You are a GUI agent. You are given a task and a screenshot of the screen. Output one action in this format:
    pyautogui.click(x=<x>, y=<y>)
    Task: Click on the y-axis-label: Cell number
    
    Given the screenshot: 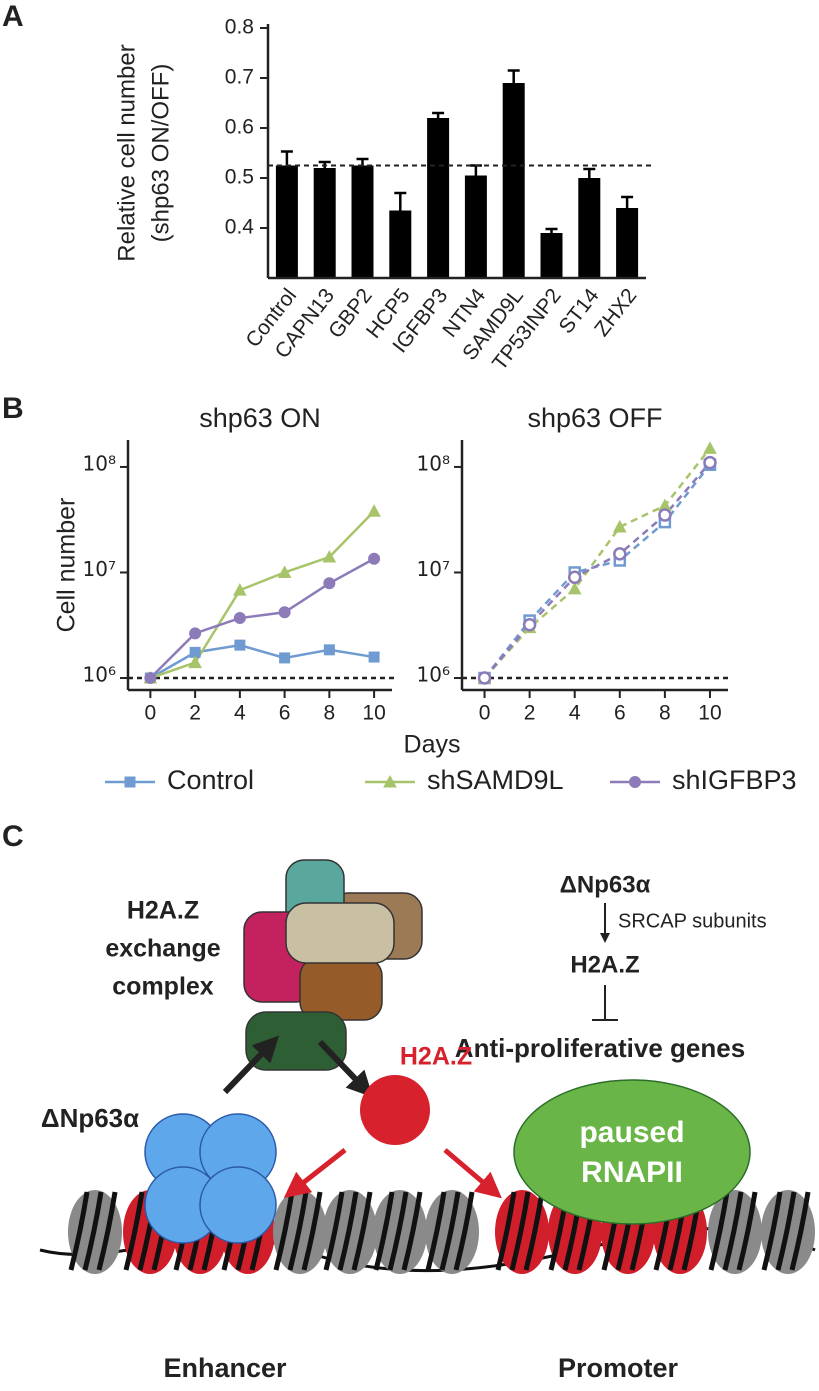 What is the action you would take?
    pyautogui.click(x=67, y=565)
    